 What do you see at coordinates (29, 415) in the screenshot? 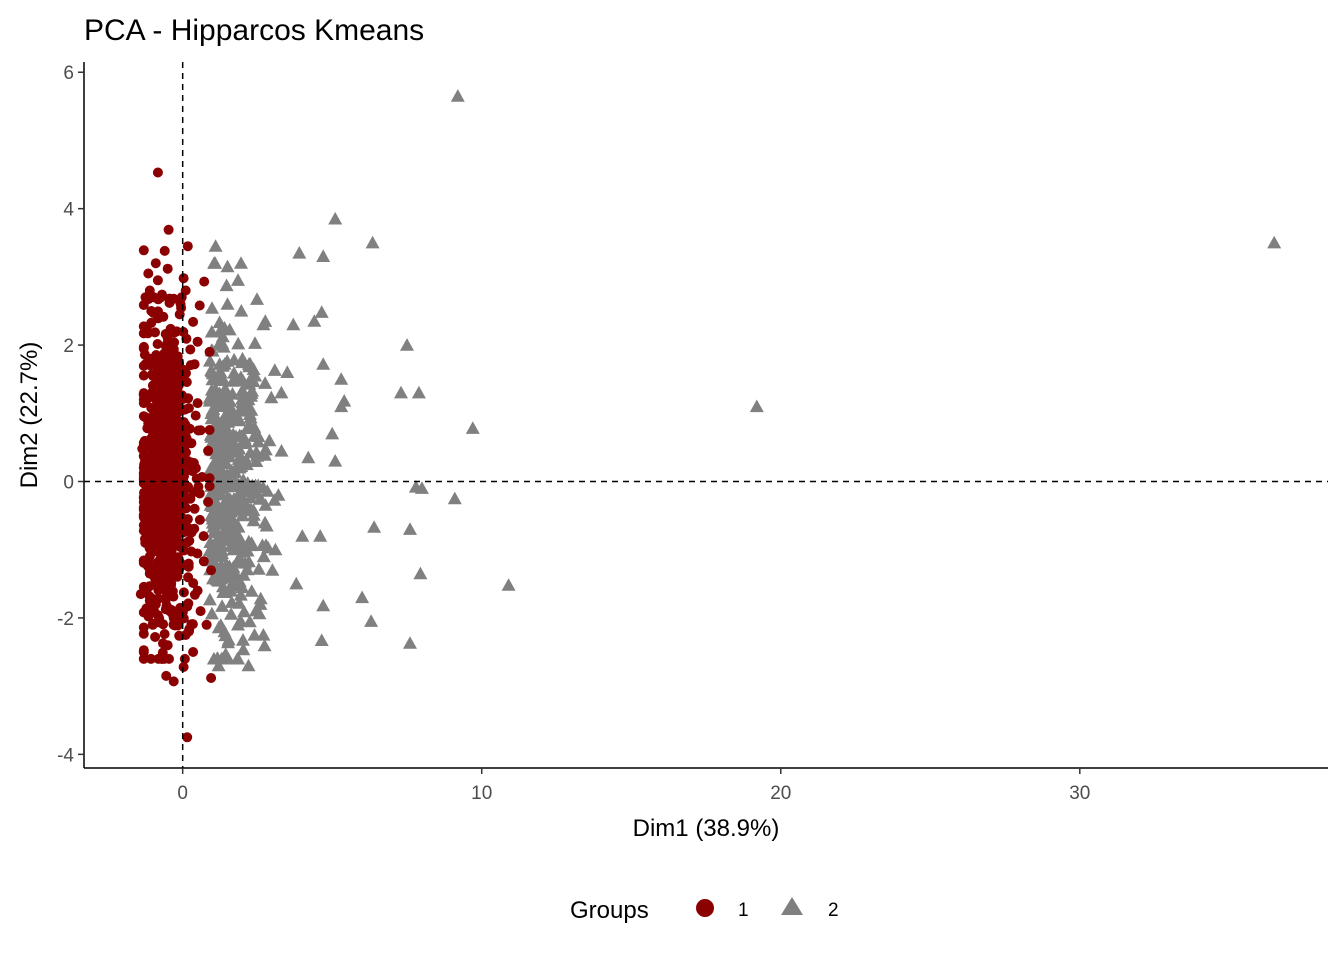
I see `y-axis-title: Dim2 (22.7%)` at bounding box center [29, 415].